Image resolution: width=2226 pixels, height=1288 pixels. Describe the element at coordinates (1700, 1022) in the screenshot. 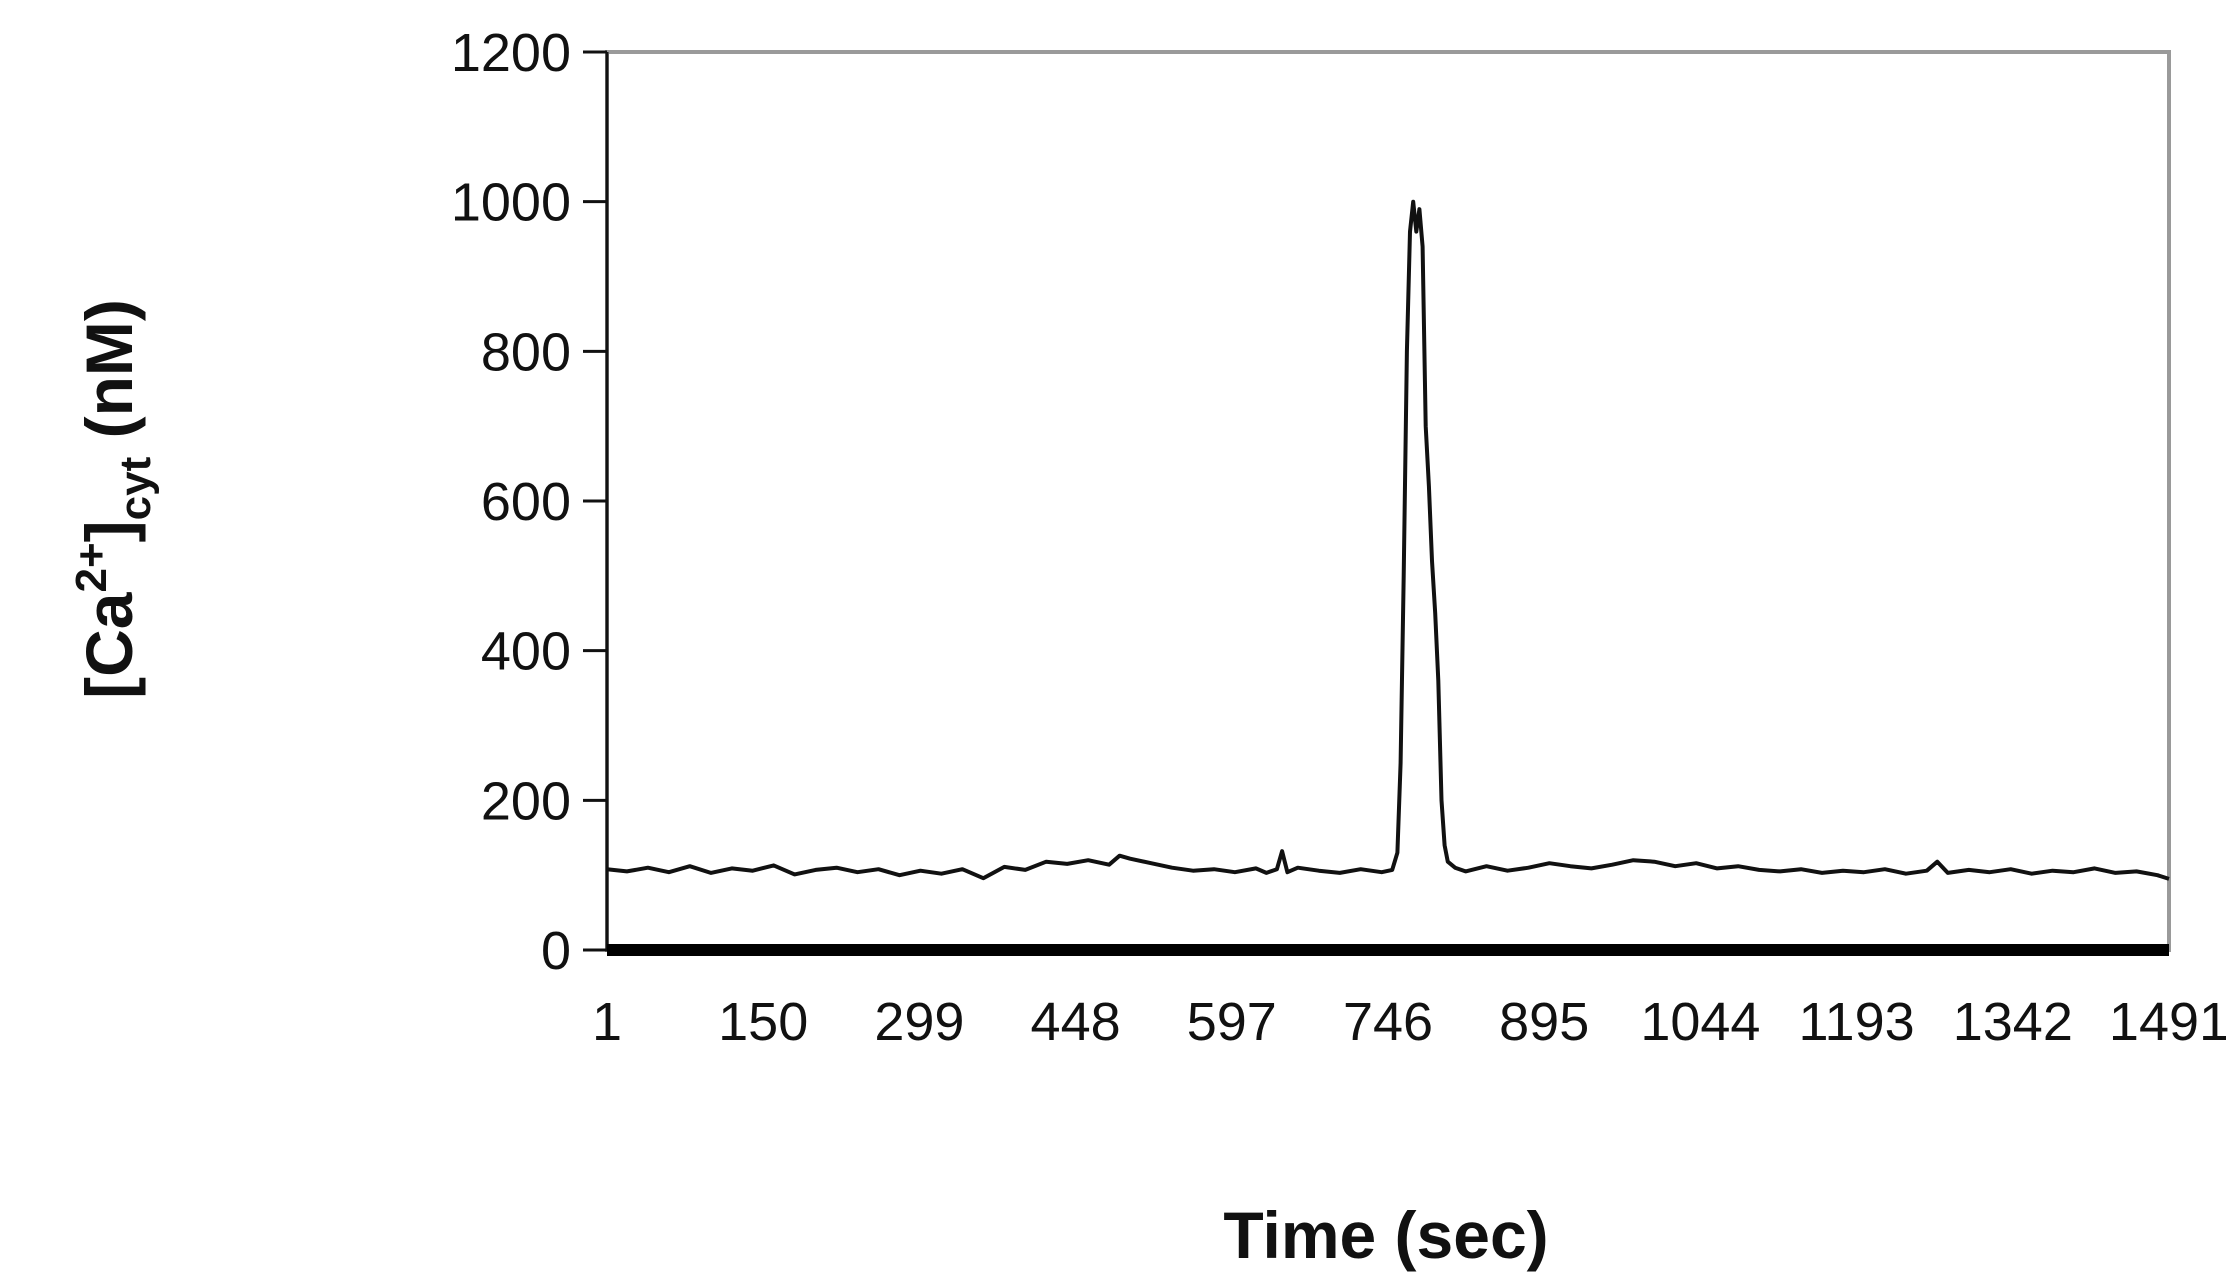

I see `x-tick-label: 1044` at that location.